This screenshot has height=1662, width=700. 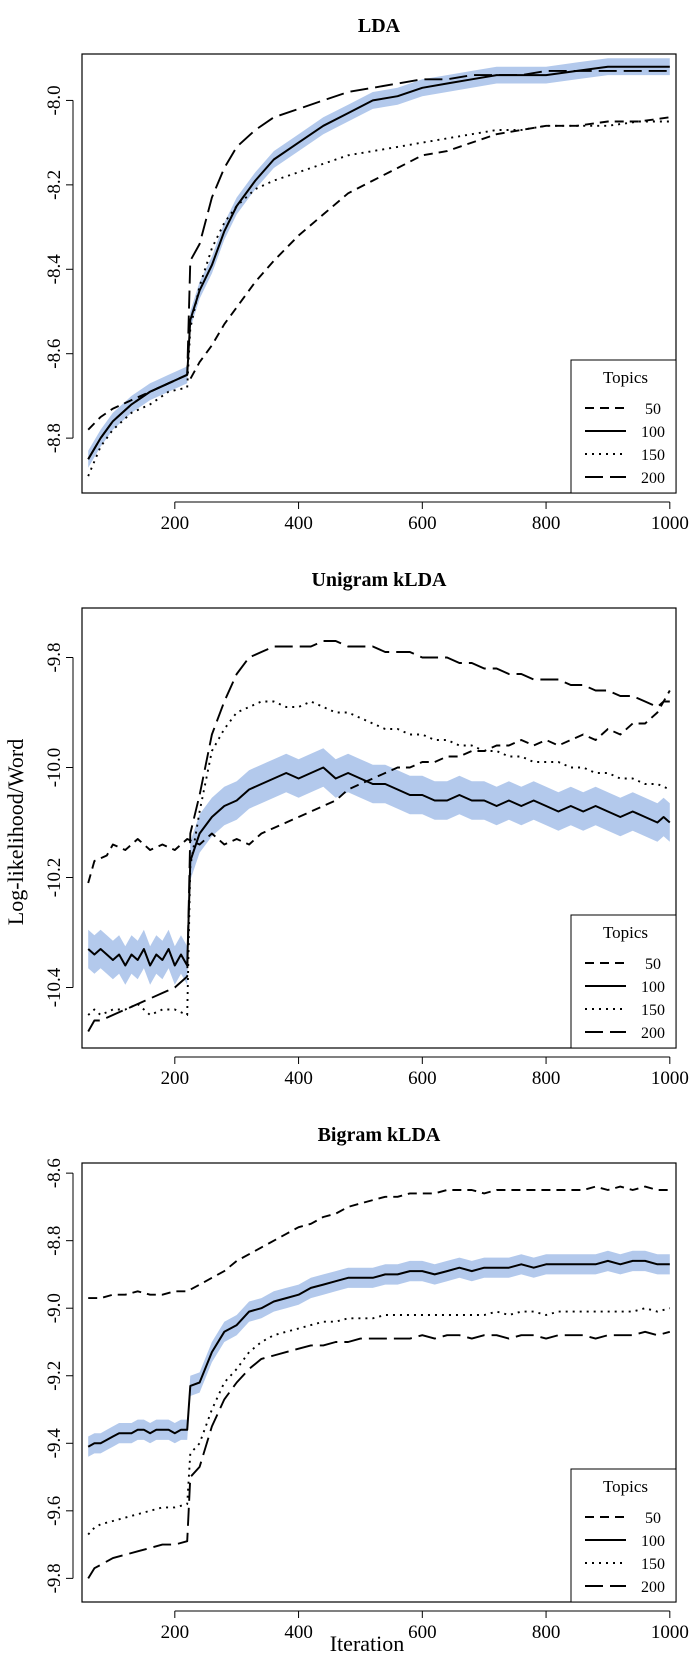 I want to click on y-axis: -10.4 -10.2 -10.0 -9.8, so click(x=59, y=824).